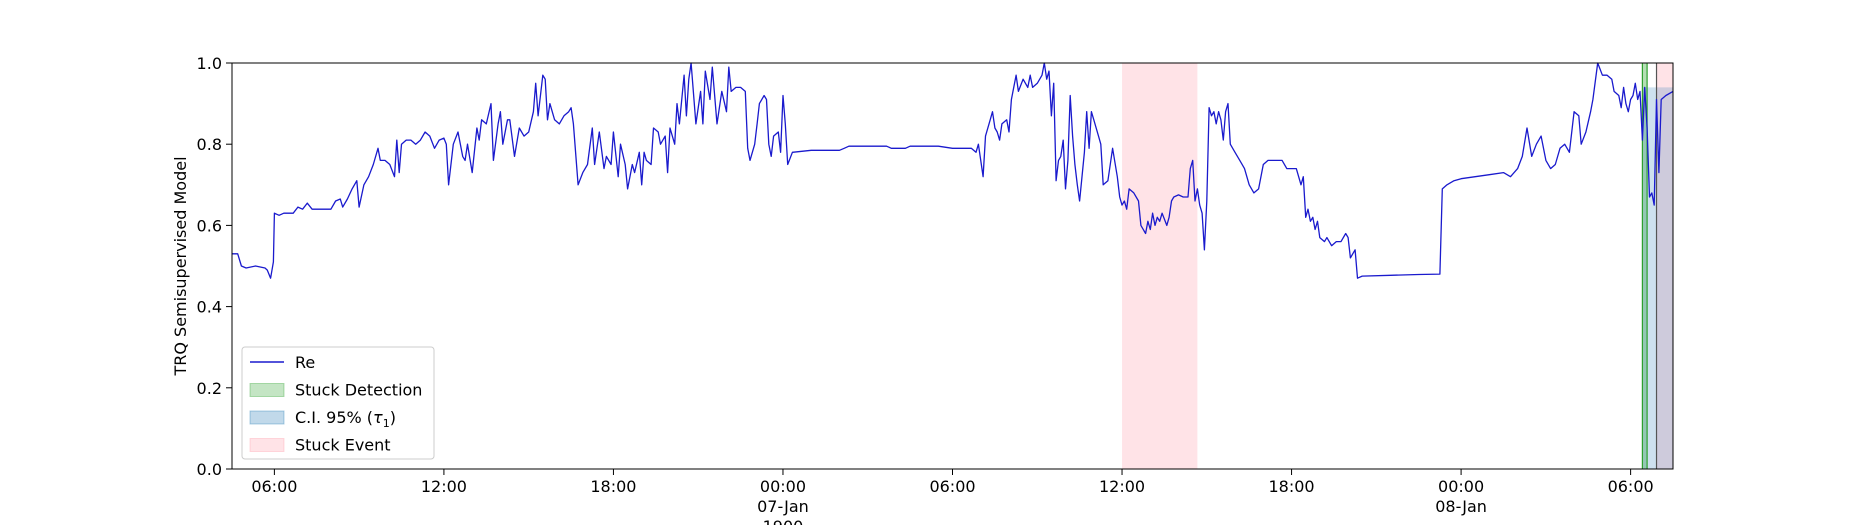  I want to click on legend-label: Stuck Event, so click(343, 445).